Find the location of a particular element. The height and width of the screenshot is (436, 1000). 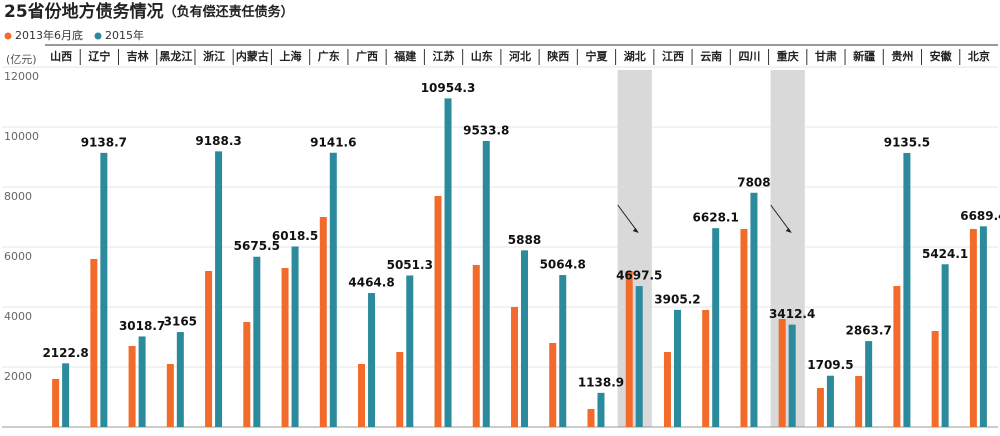

x-tick-label: 广西 is located at coordinates (367, 56).